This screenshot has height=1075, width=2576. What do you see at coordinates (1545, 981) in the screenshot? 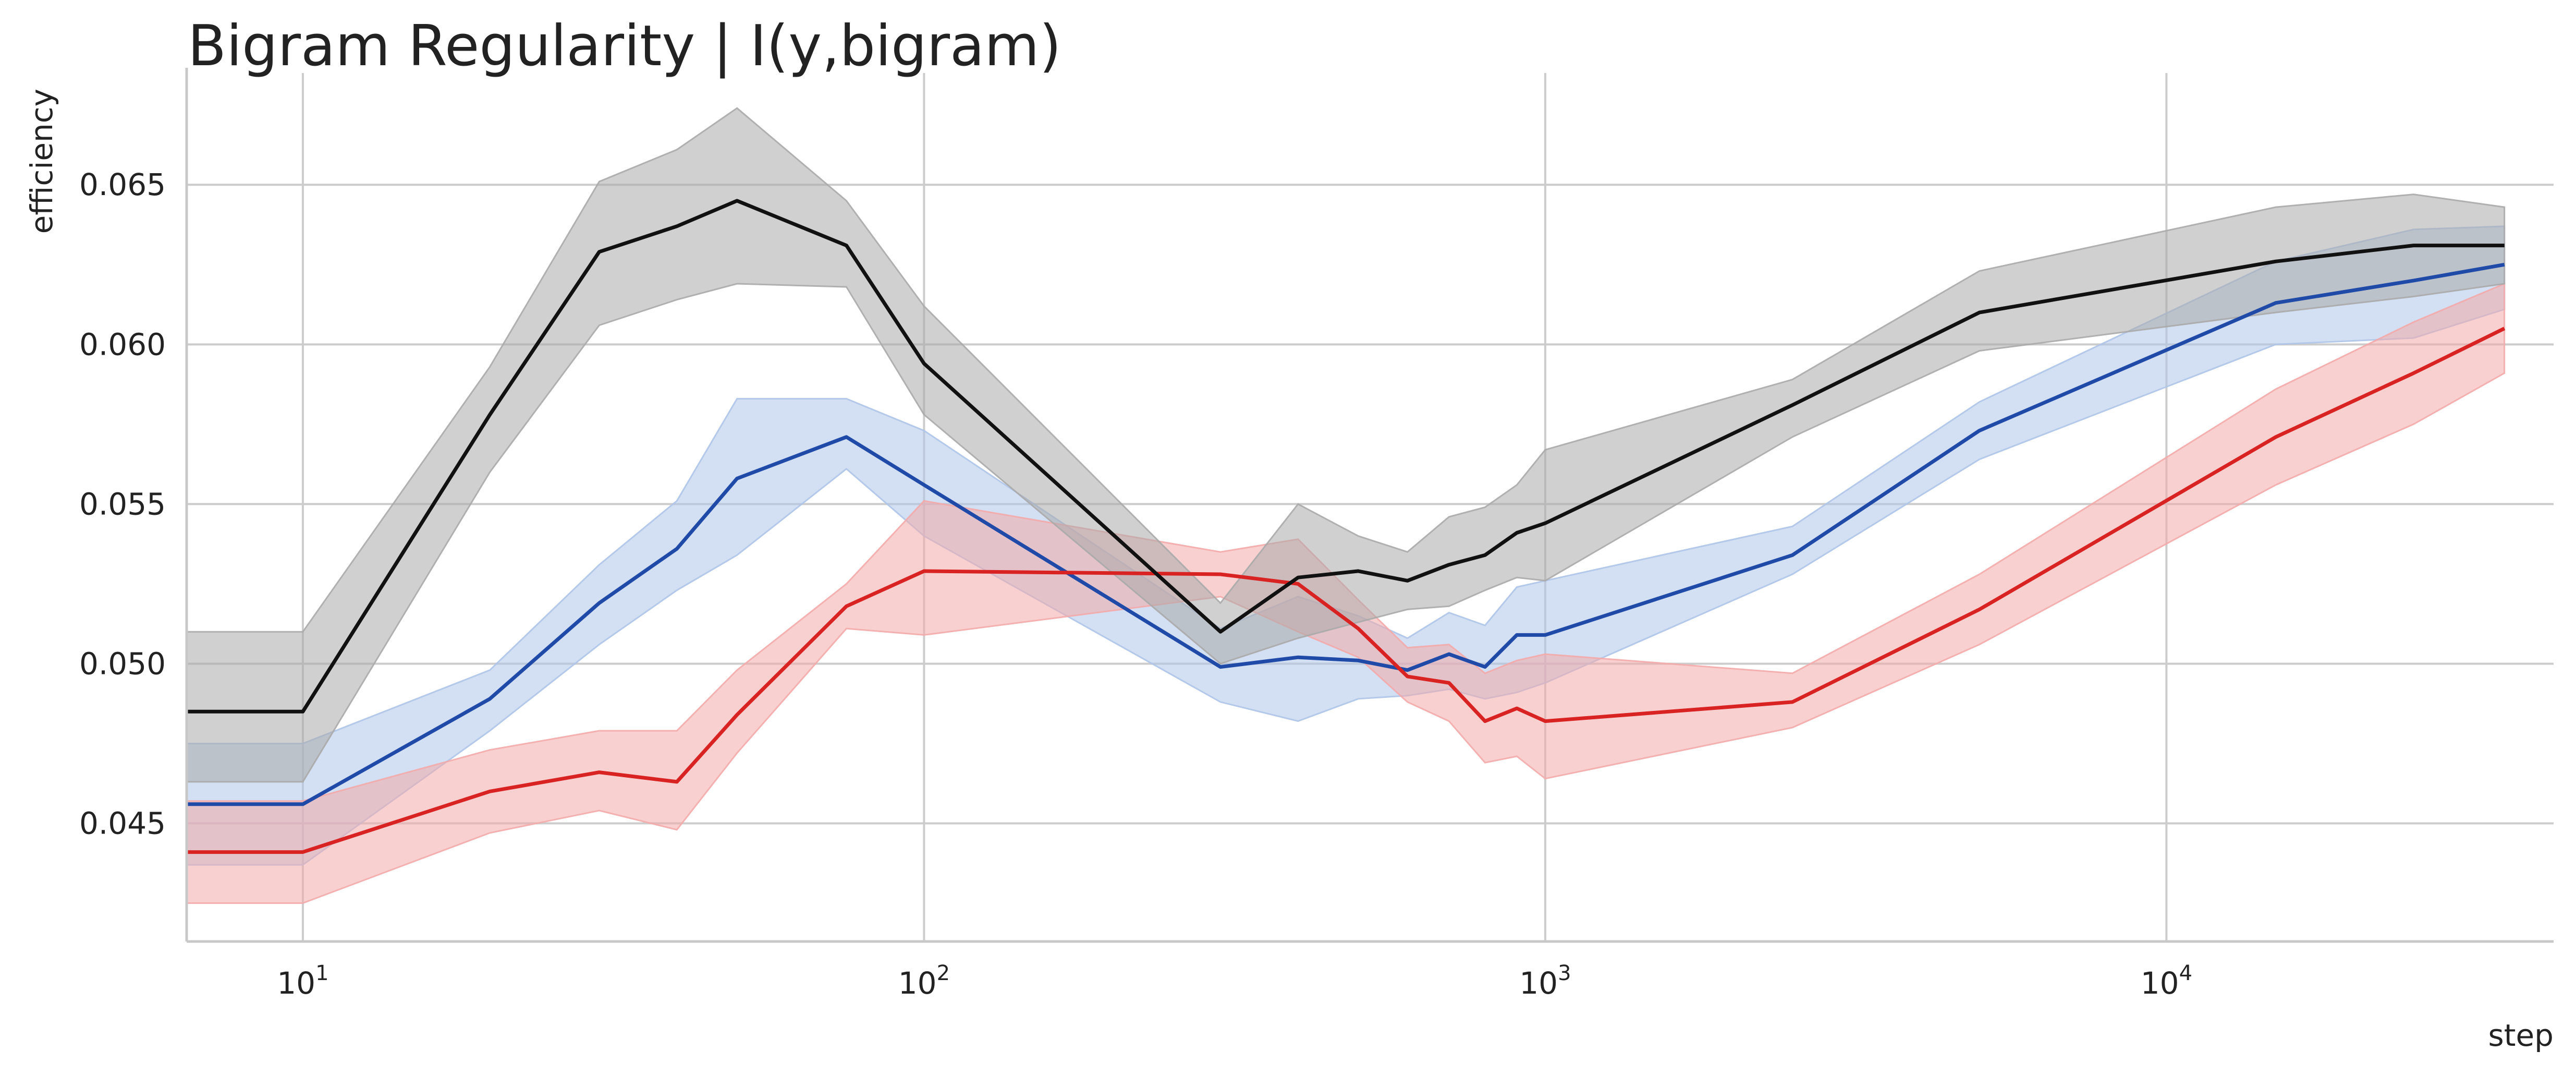
I see `x-tick-label: 10³` at bounding box center [1545, 981].